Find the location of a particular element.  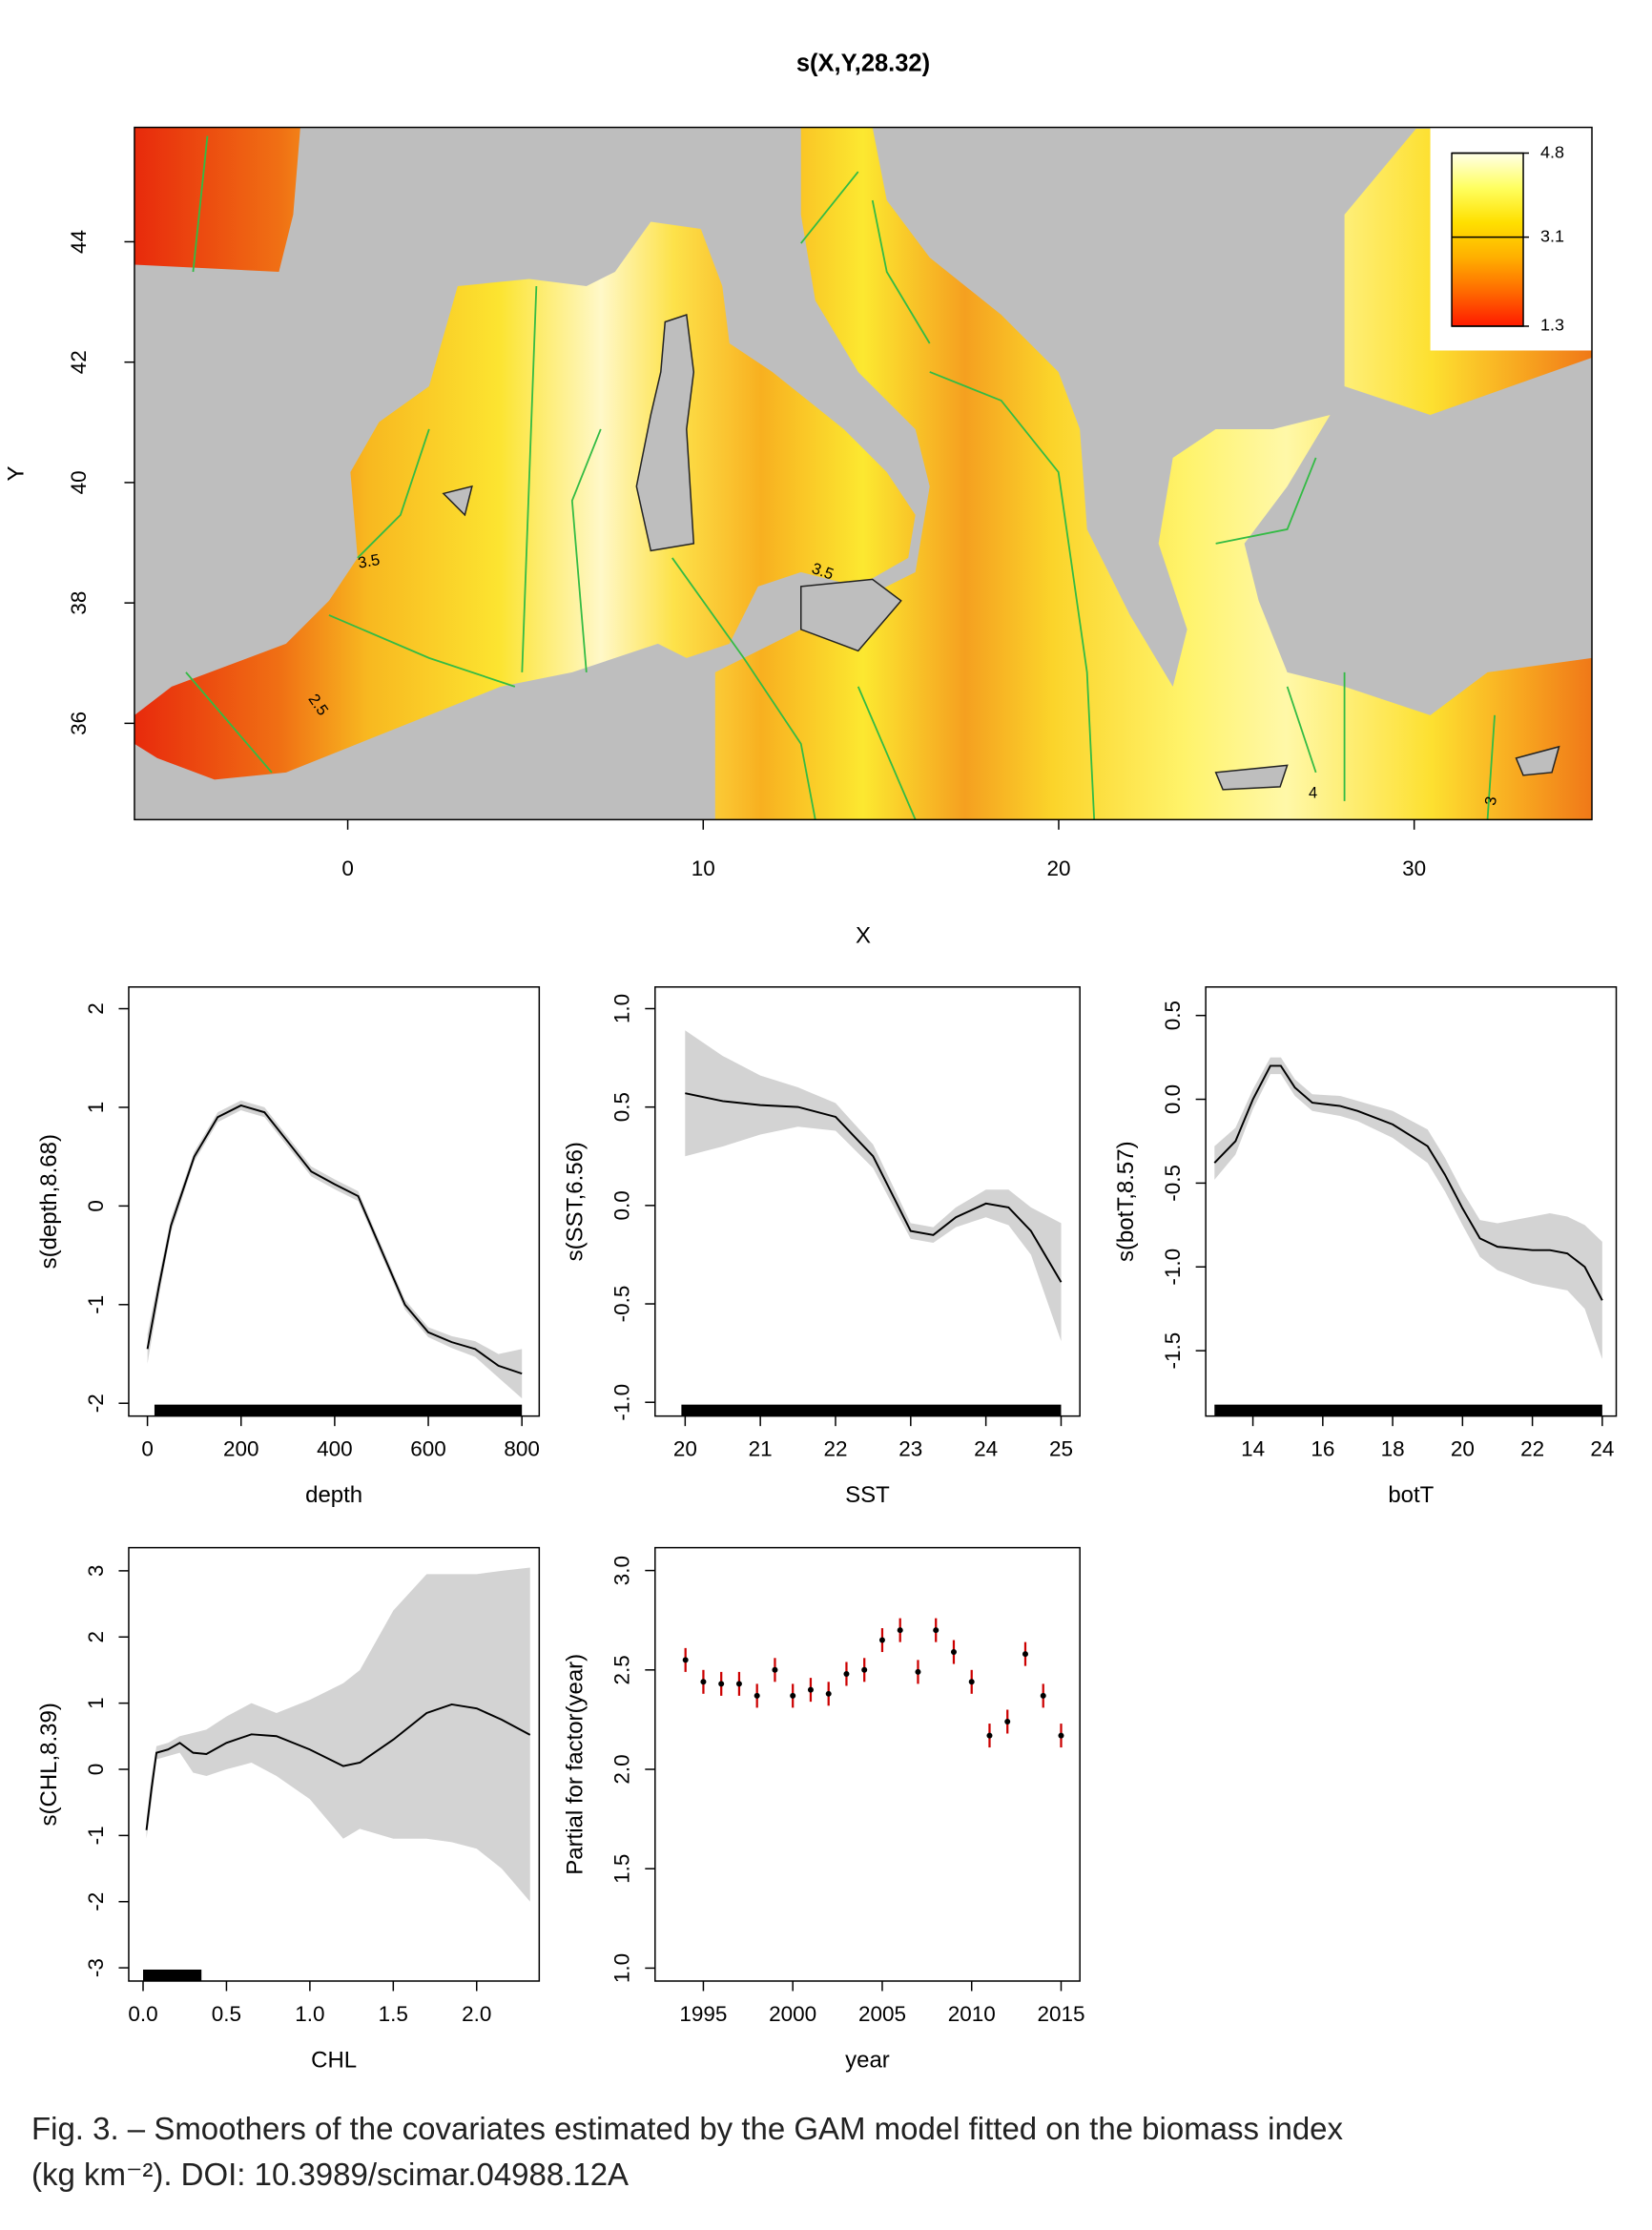

x-axis-label: year is located at coordinates (867, 2060).